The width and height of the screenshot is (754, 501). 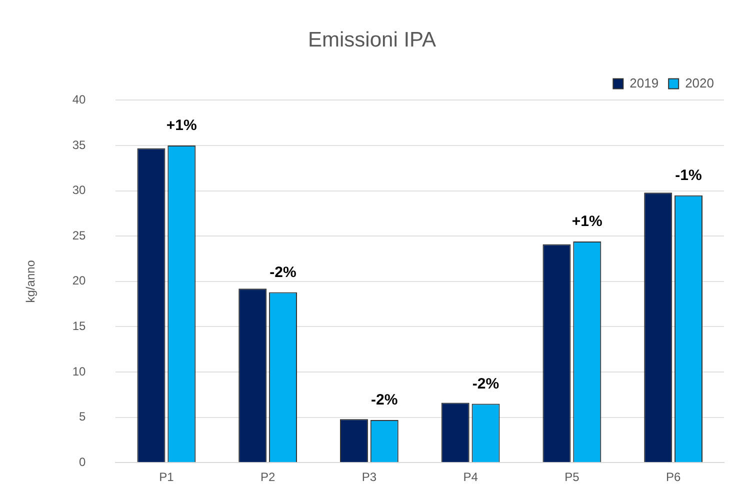 I want to click on y-tick-label: 20, so click(x=79, y=281).